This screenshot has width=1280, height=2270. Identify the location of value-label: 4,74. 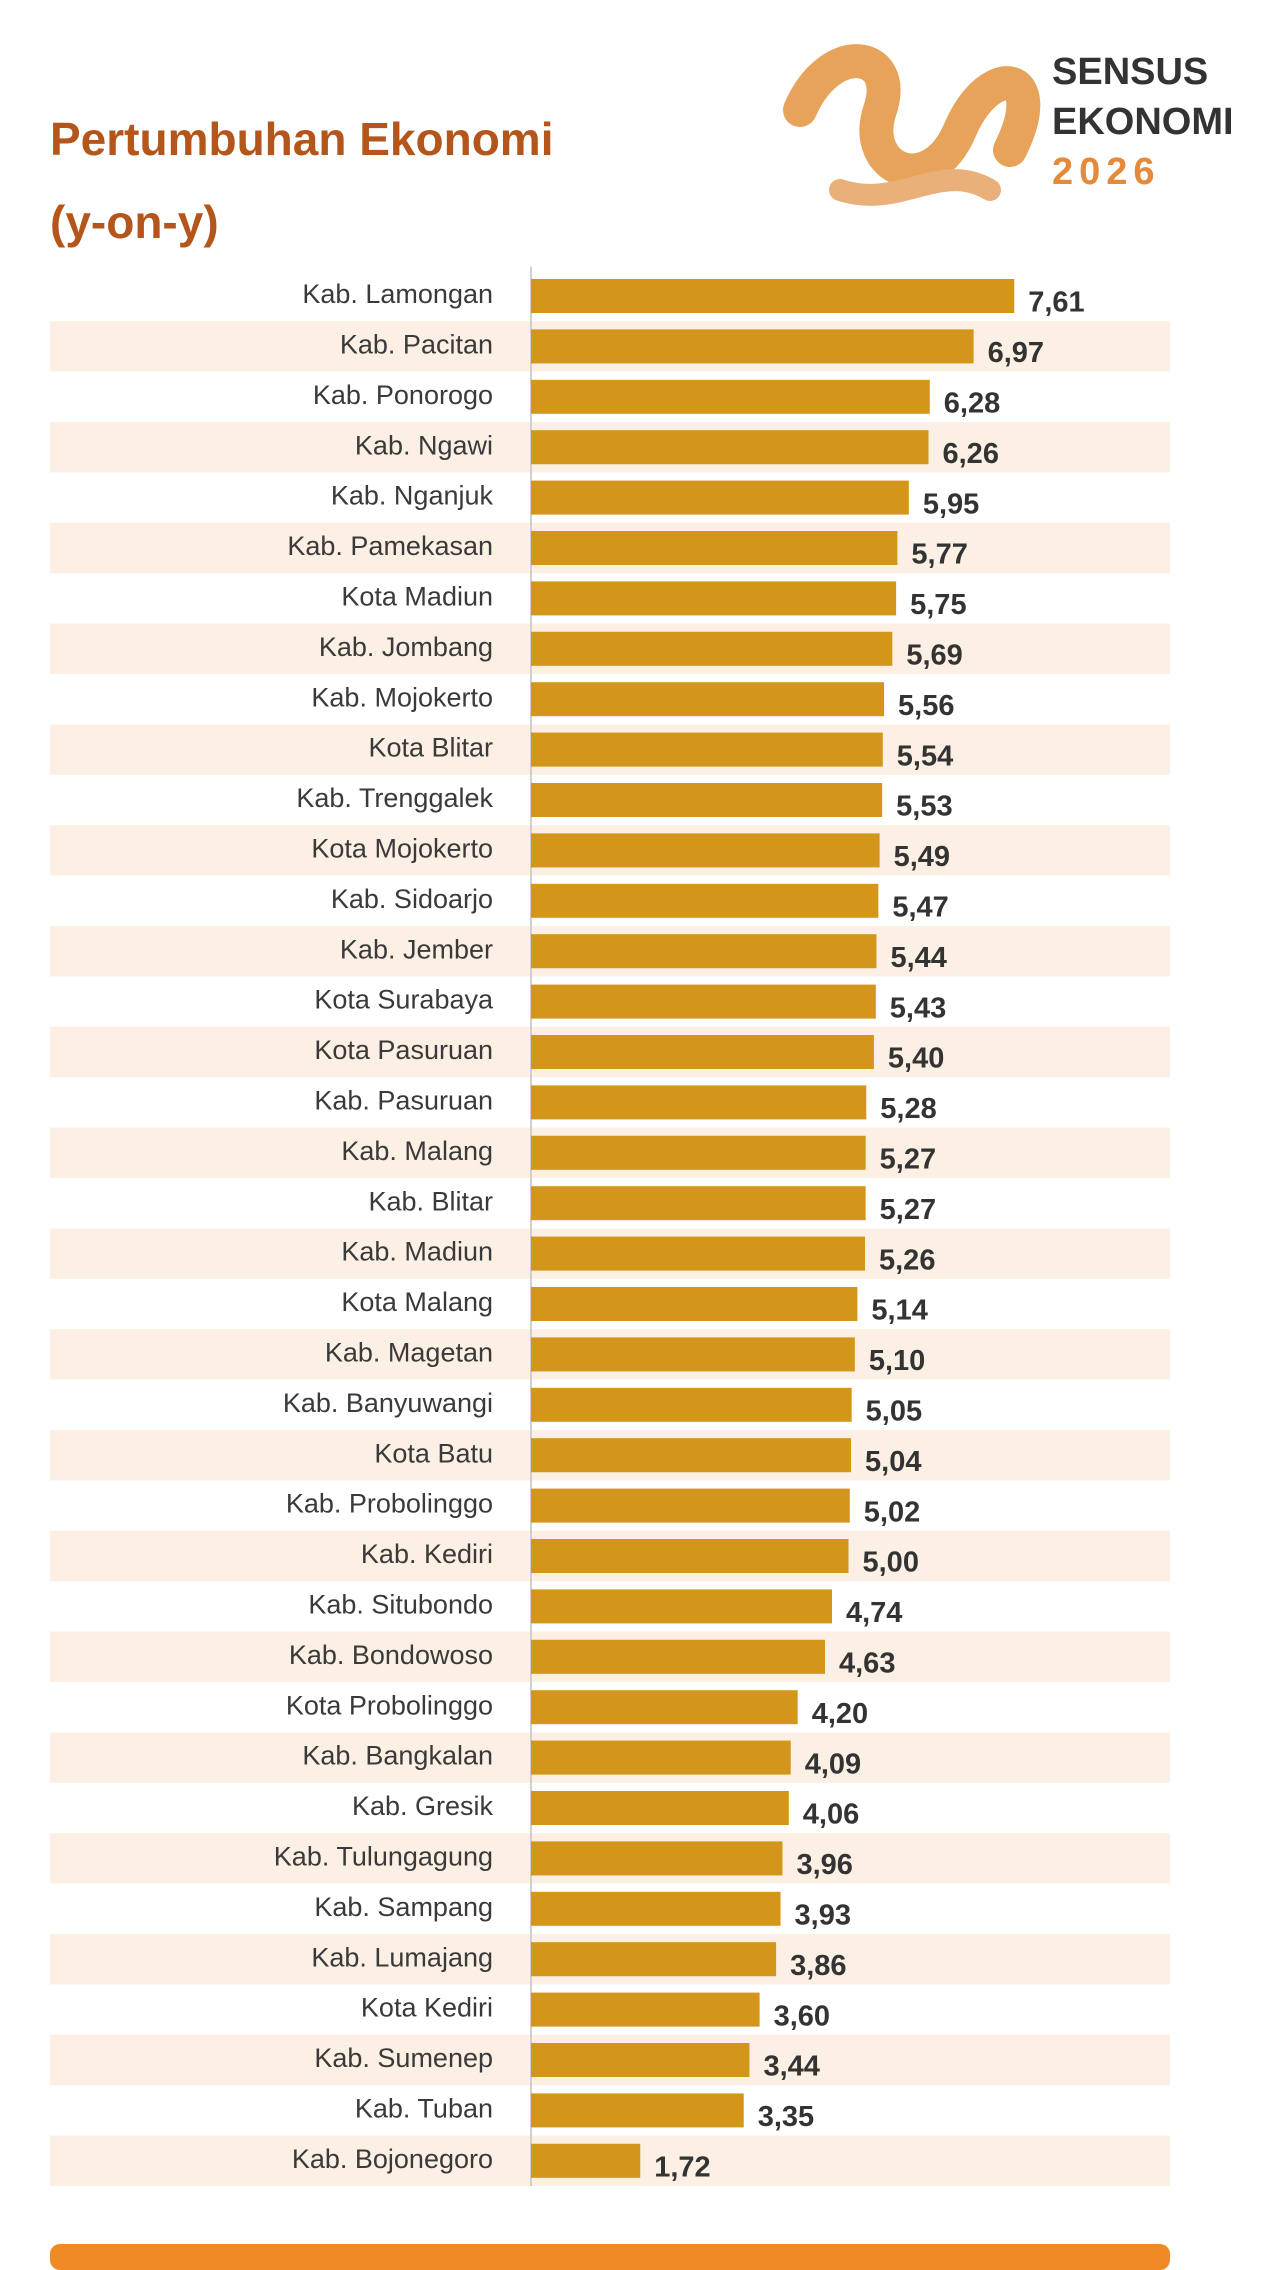
(874, 1613).